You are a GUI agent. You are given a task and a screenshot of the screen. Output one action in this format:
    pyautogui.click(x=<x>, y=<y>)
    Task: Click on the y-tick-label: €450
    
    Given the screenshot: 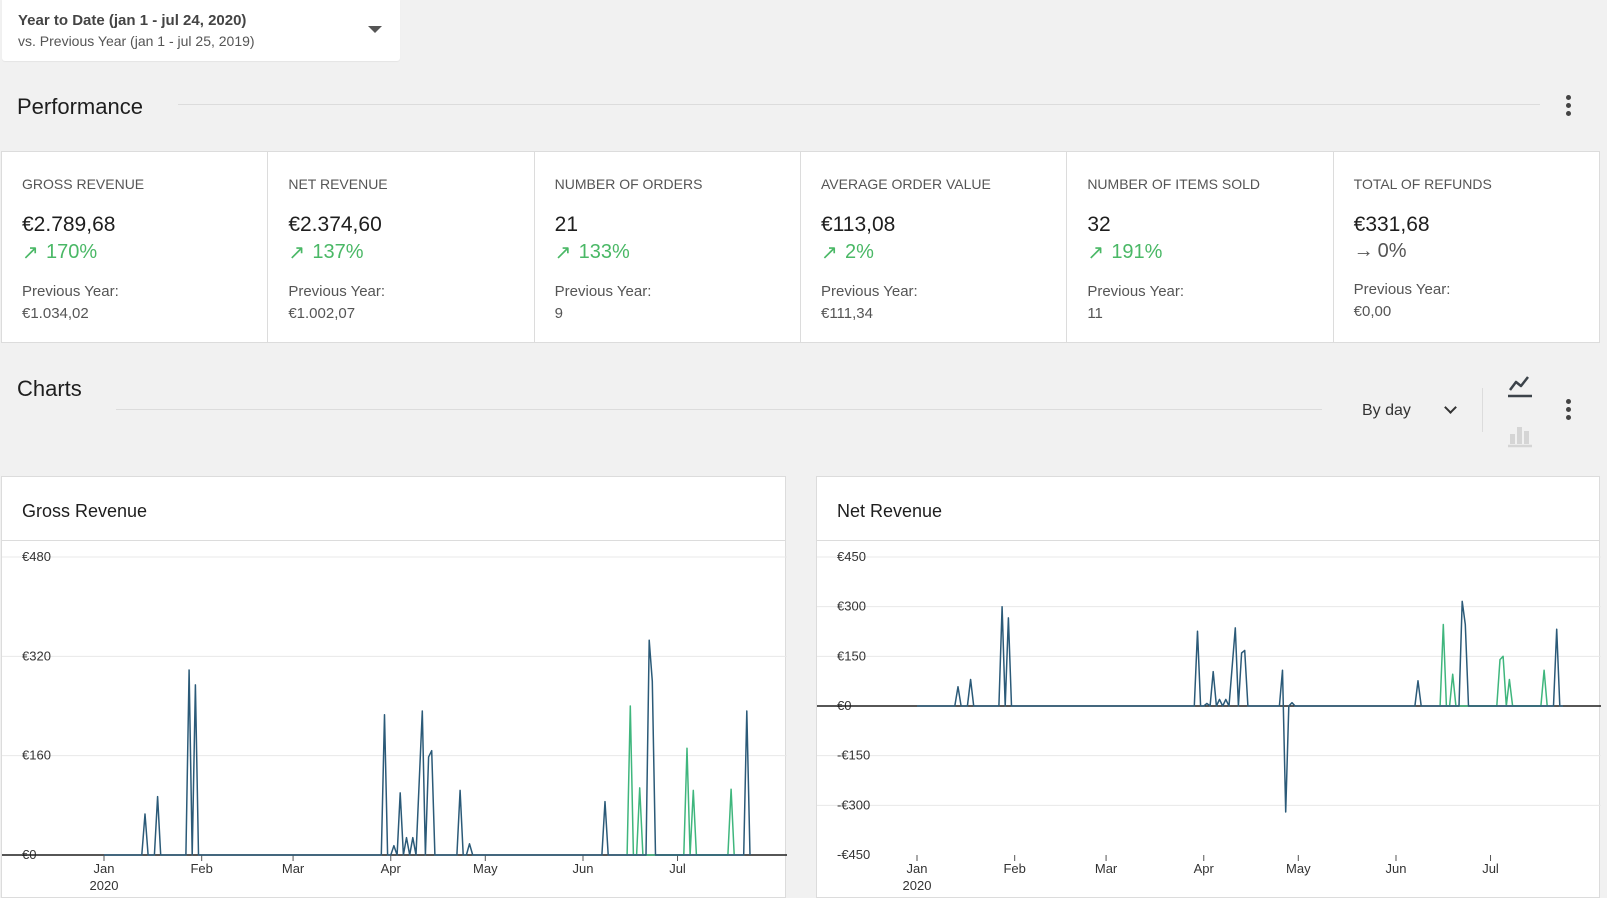 What is the action you would take?
    pyautogui.click(x=851, y=556)
    